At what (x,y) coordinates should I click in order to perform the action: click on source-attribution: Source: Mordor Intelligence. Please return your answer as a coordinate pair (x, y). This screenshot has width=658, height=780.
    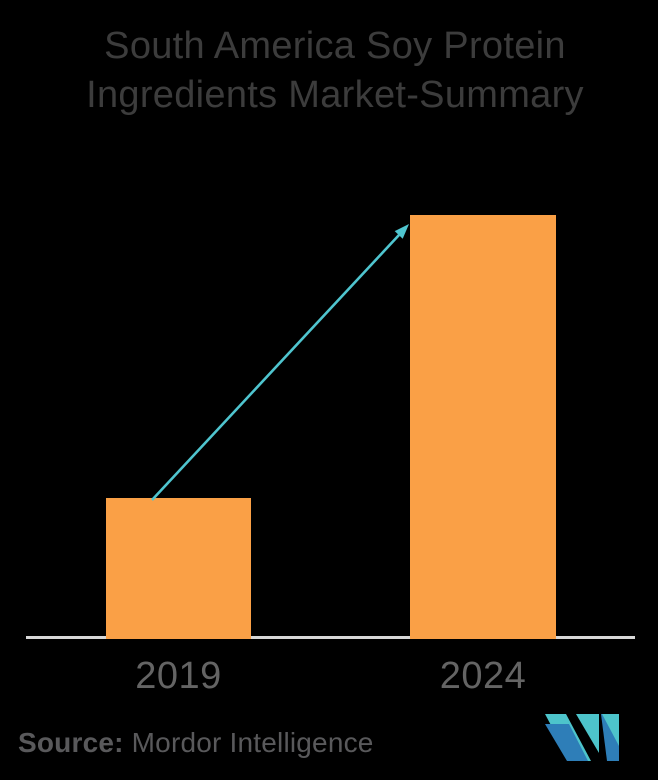
    Looking at the image, I should click on (196, 743).